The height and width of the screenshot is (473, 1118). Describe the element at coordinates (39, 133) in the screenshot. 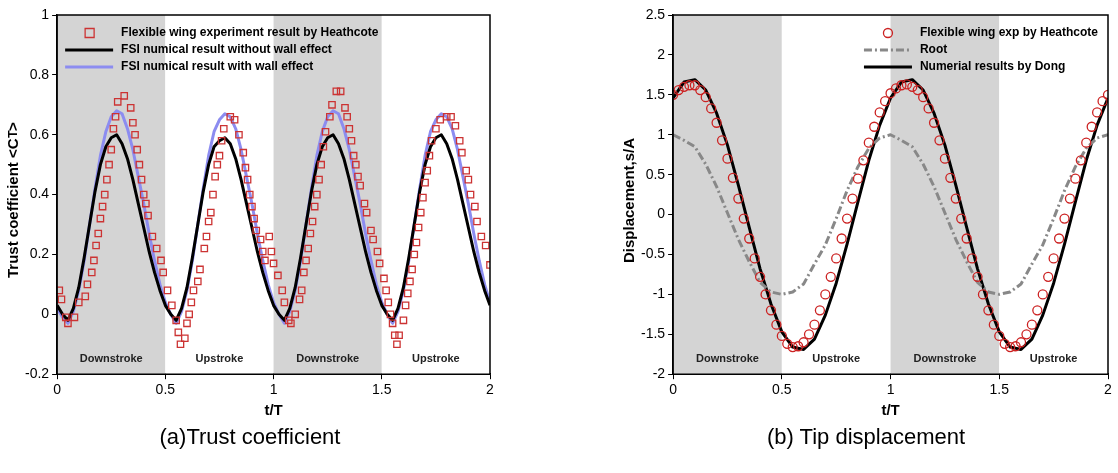

I see `y-tick-label: 0.6` at that location.